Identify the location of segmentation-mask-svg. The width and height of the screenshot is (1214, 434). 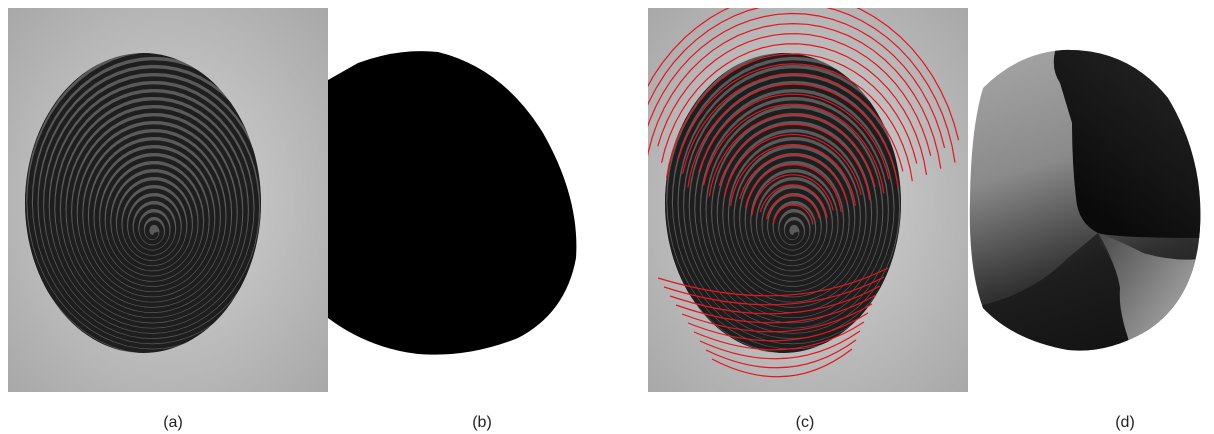
(452, 203).